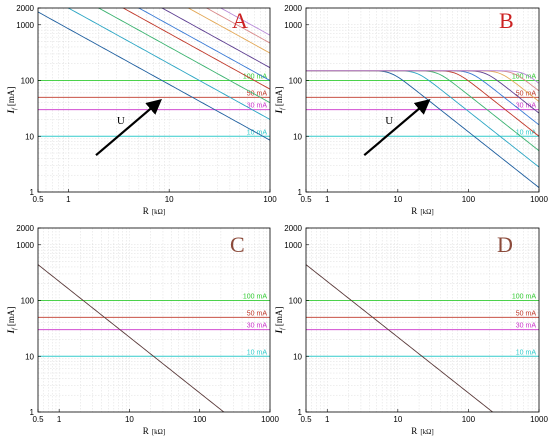 This screenshot has width=550, height=438. Describe the element at coordinates (237, 244) in the screenshot. I see `panel-letter: C` at that location.